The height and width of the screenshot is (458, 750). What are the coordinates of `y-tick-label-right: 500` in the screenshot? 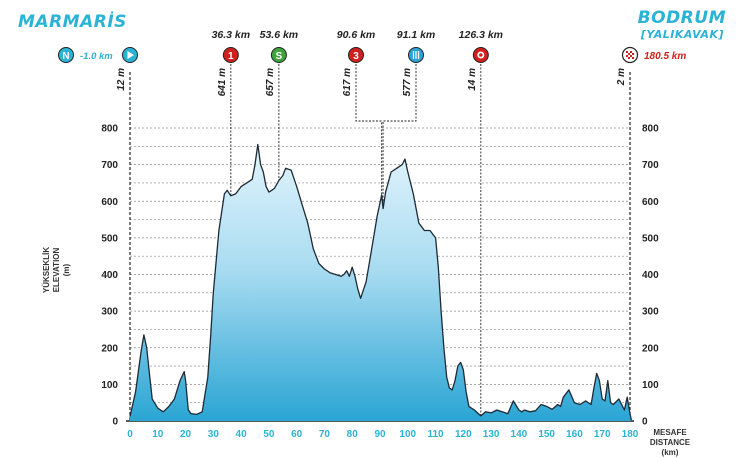 It's located at (650, 238).